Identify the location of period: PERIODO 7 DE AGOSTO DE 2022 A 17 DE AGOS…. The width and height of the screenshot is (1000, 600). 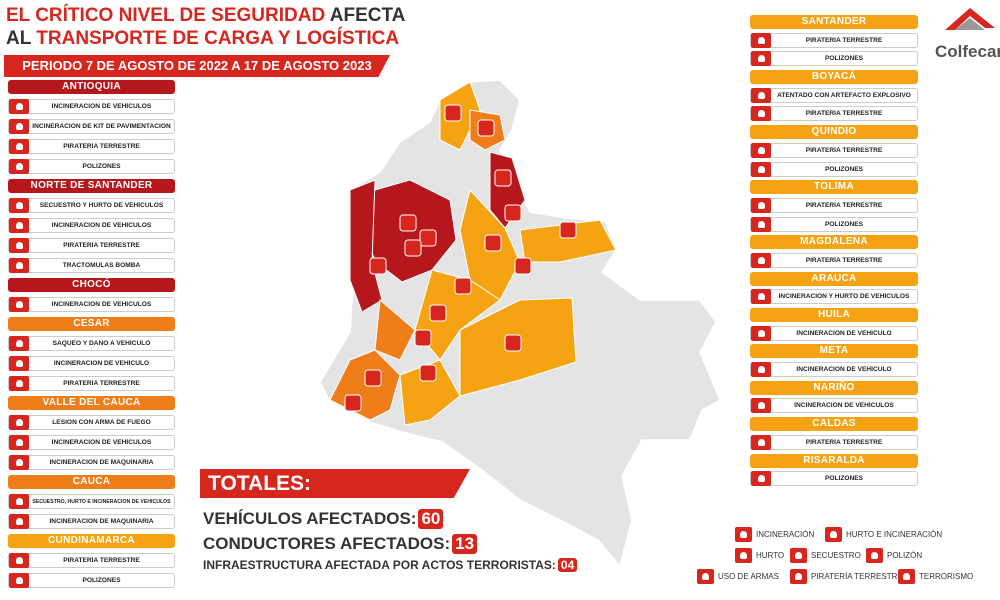
(197, 66).